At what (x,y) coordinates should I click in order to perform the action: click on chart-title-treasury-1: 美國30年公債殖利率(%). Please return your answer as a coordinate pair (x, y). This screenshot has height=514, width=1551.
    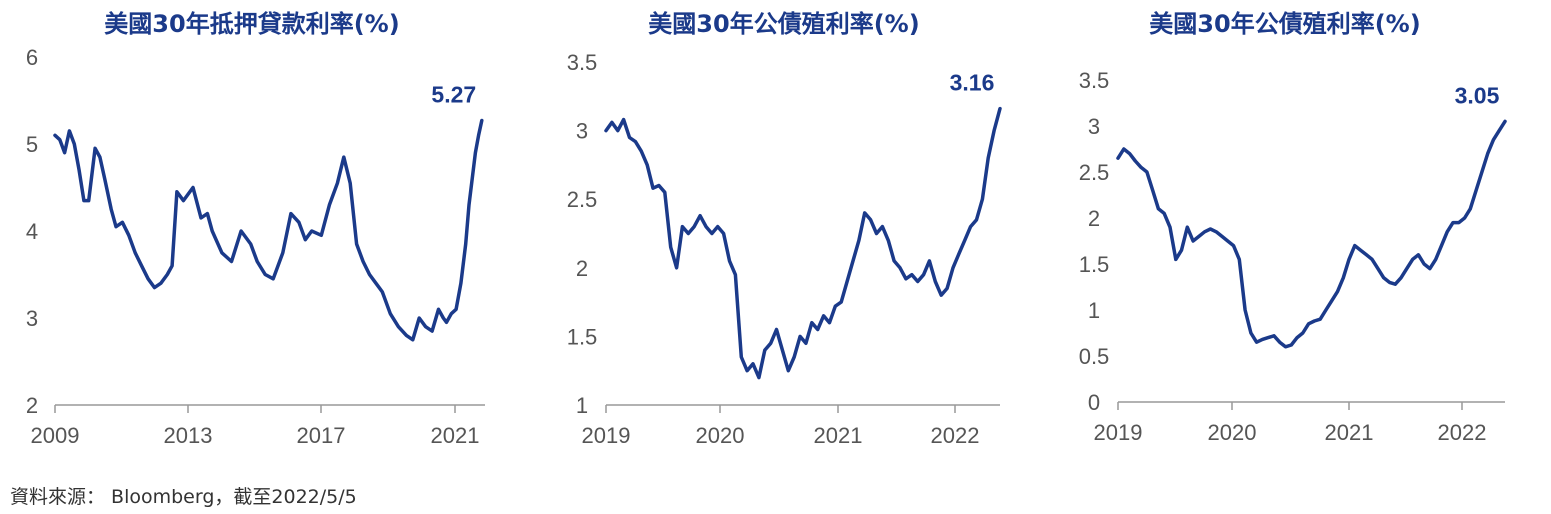
    Looking at the image, I should click on (784, 24).